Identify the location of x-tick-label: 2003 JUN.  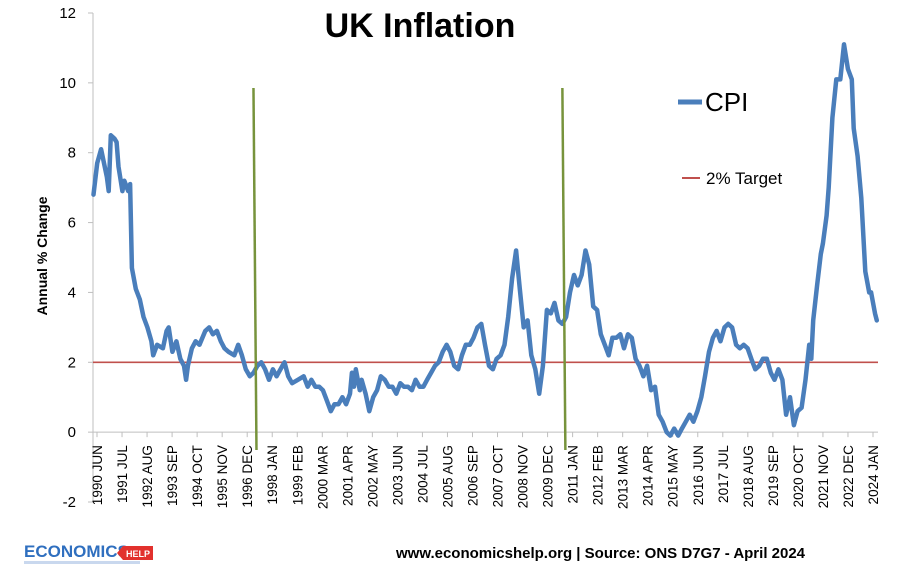
(397, 475).